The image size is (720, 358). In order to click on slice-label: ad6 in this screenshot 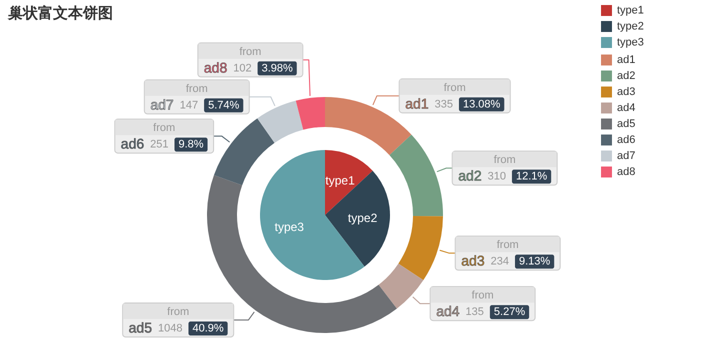, I will do `click(132, 144)`.